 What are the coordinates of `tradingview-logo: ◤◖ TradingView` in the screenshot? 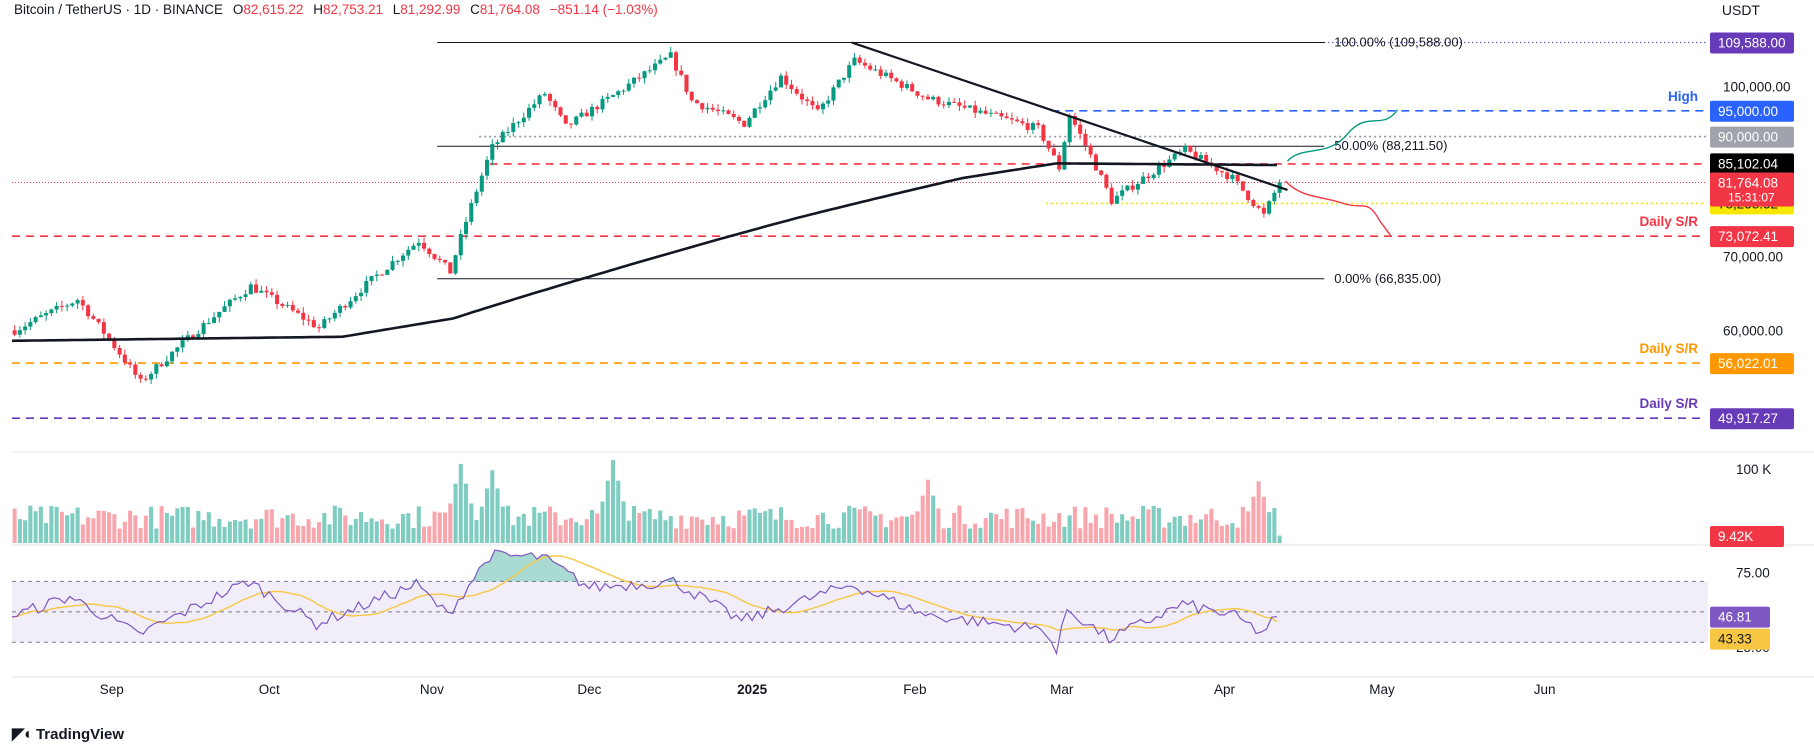 It's located at (68, 734).